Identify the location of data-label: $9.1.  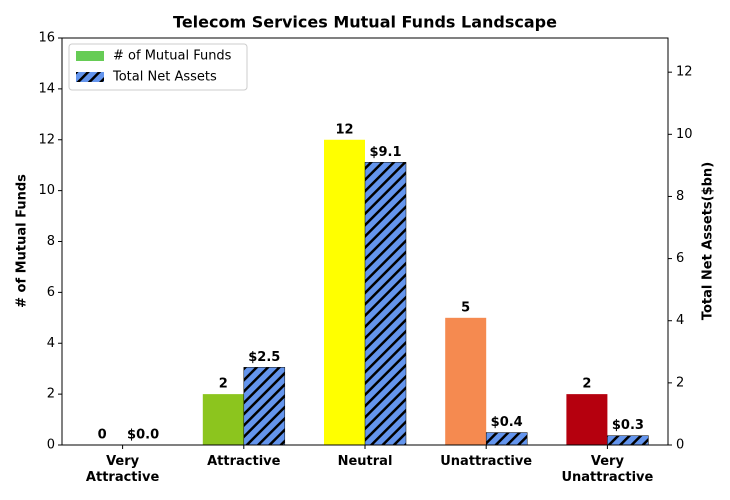
(385, 152).